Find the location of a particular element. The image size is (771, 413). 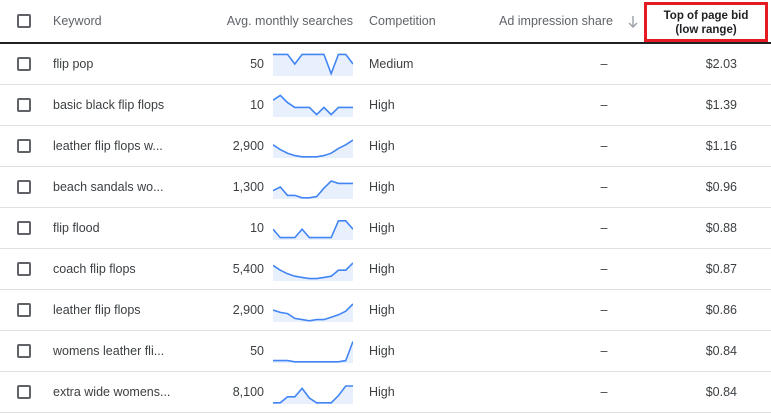

keyword-cell: basic black flip flops is located at coordinates (109, 105).